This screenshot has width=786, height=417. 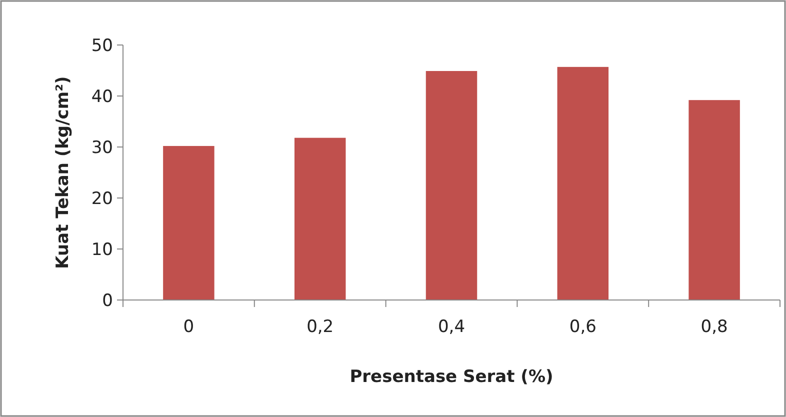 I want to click on y-tick-label: 10, so click(x=102, y=250).